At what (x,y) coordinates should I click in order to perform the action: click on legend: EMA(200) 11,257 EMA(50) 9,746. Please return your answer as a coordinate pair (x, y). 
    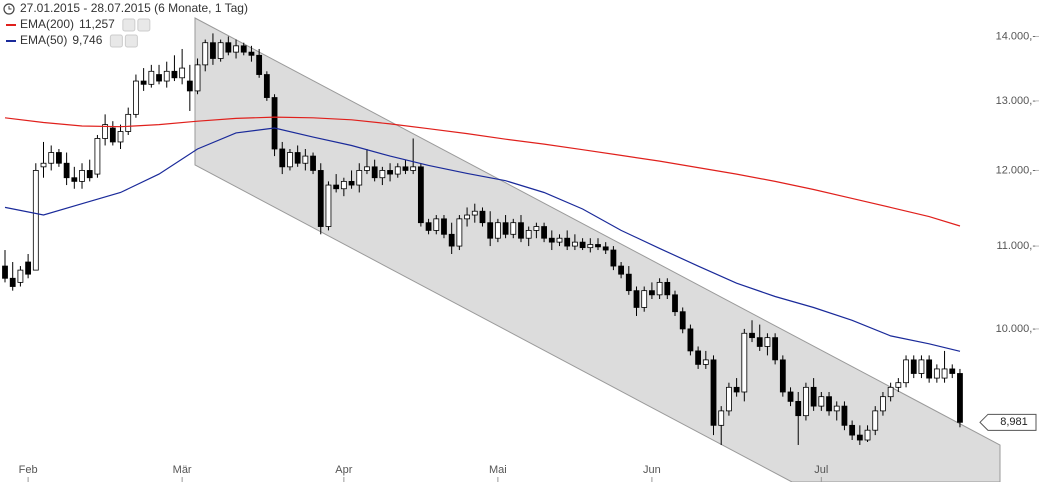
    Looking at the image, I should click on (78, 32).